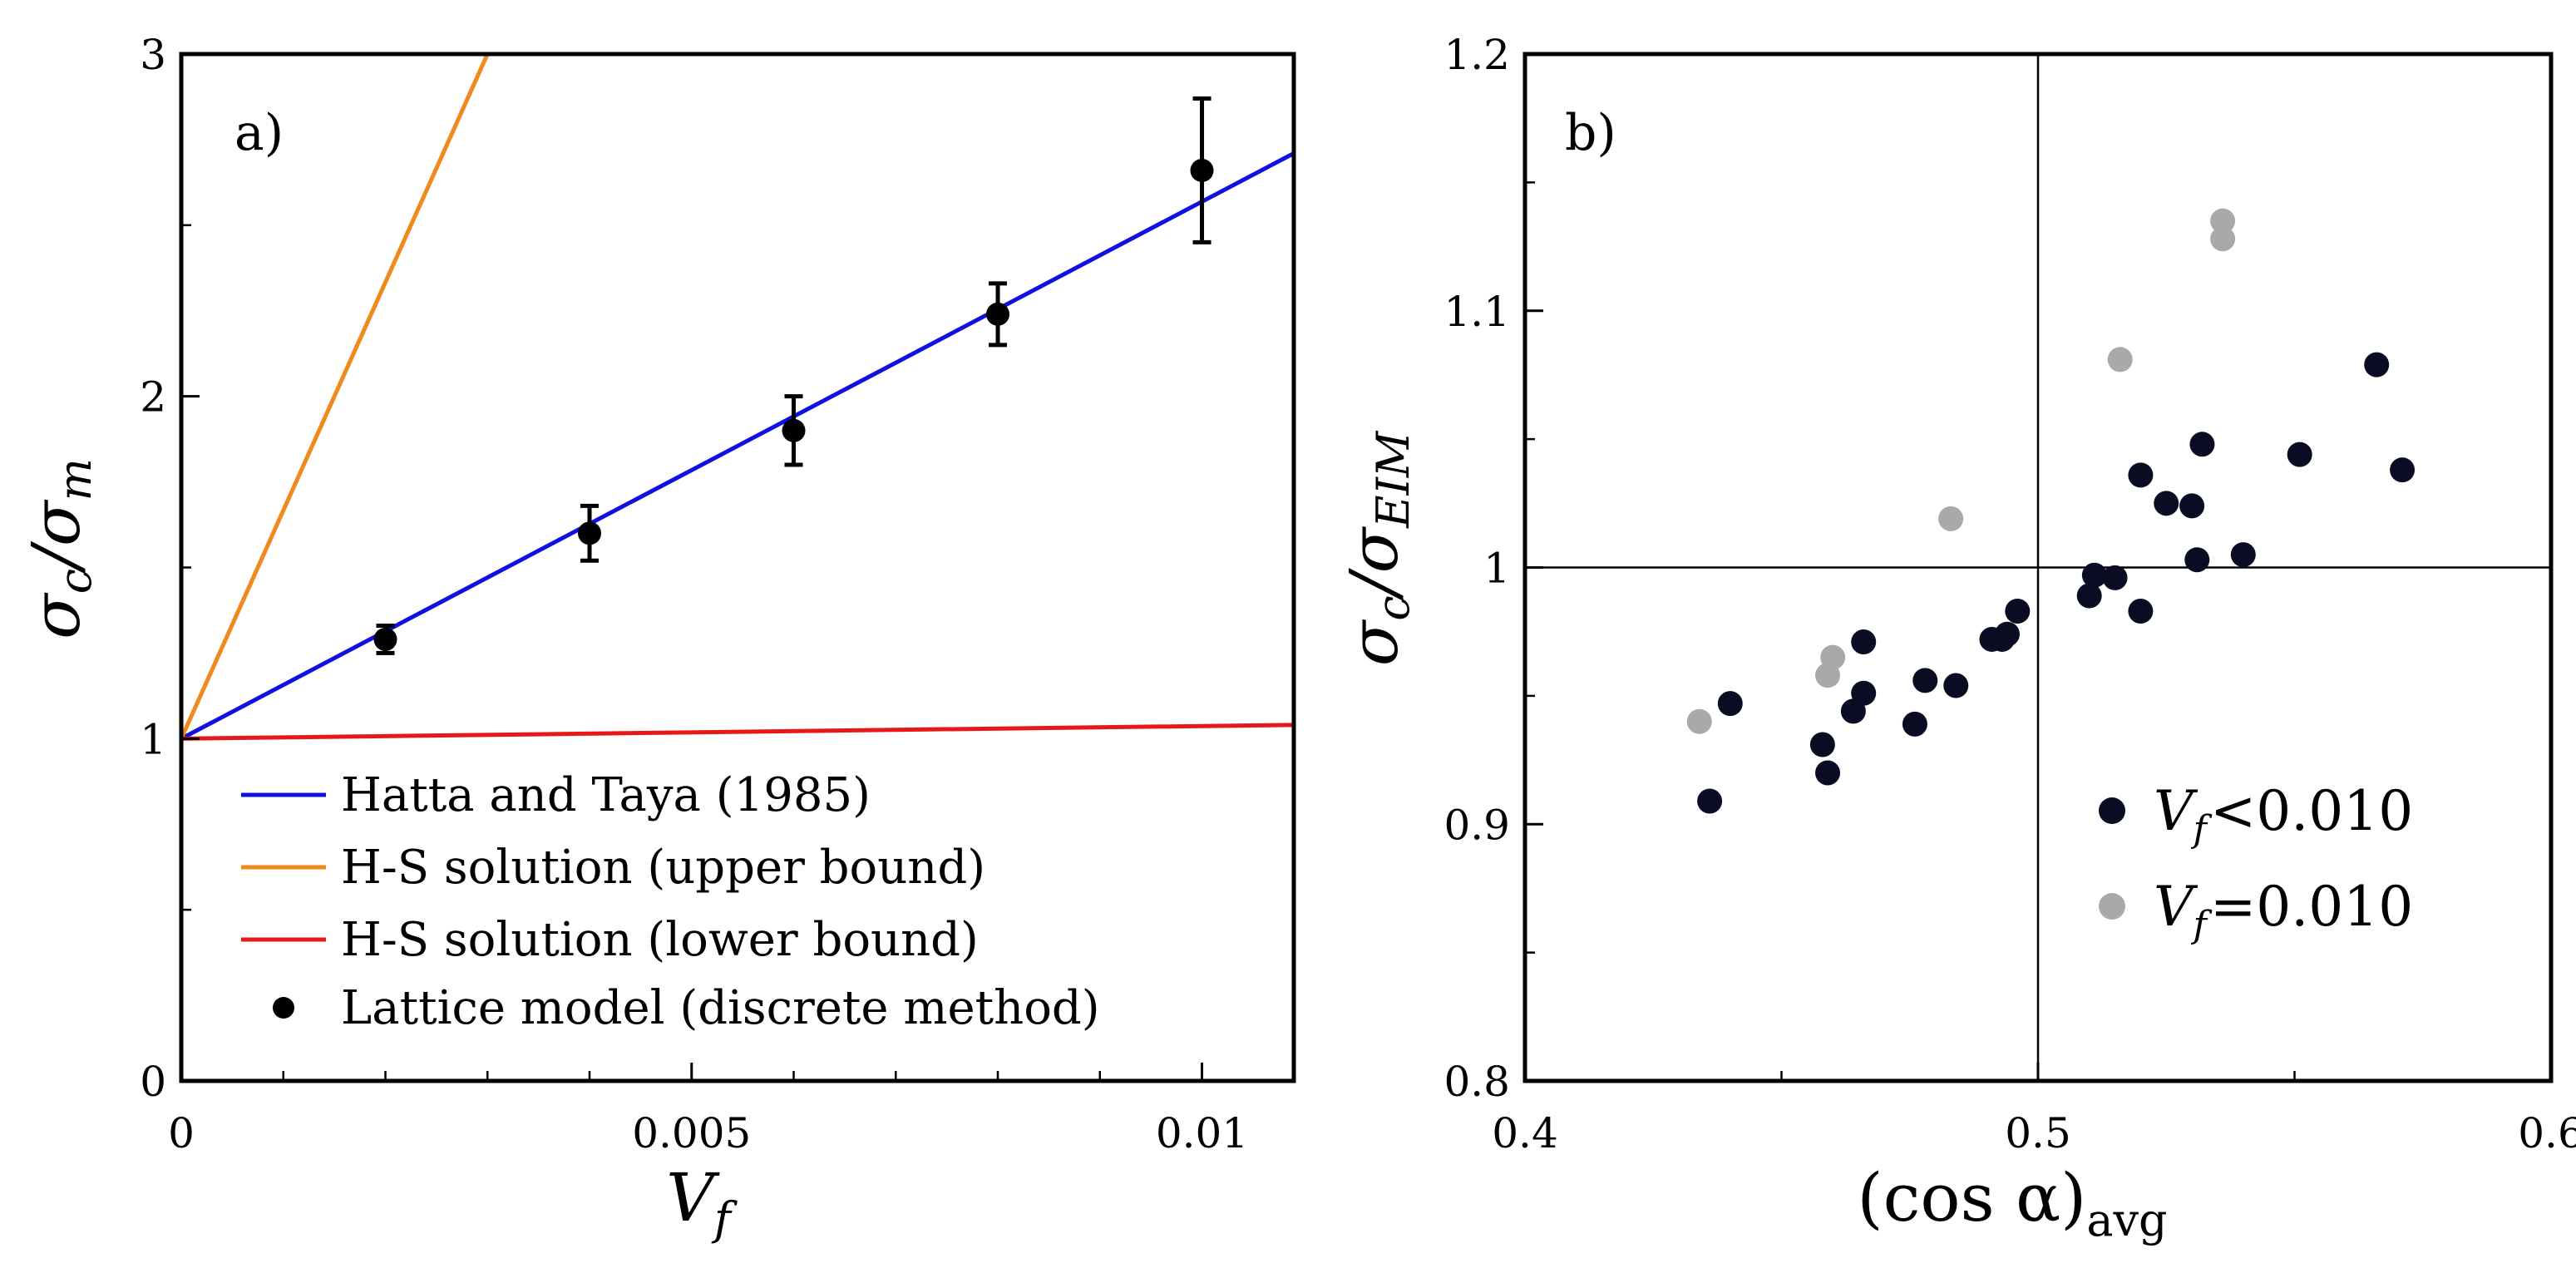  What do you see at coordinates (153, 1082) in the screenshot?
I see `panel-a-y-tick-label: 0` at bounding box center [153, 1082].